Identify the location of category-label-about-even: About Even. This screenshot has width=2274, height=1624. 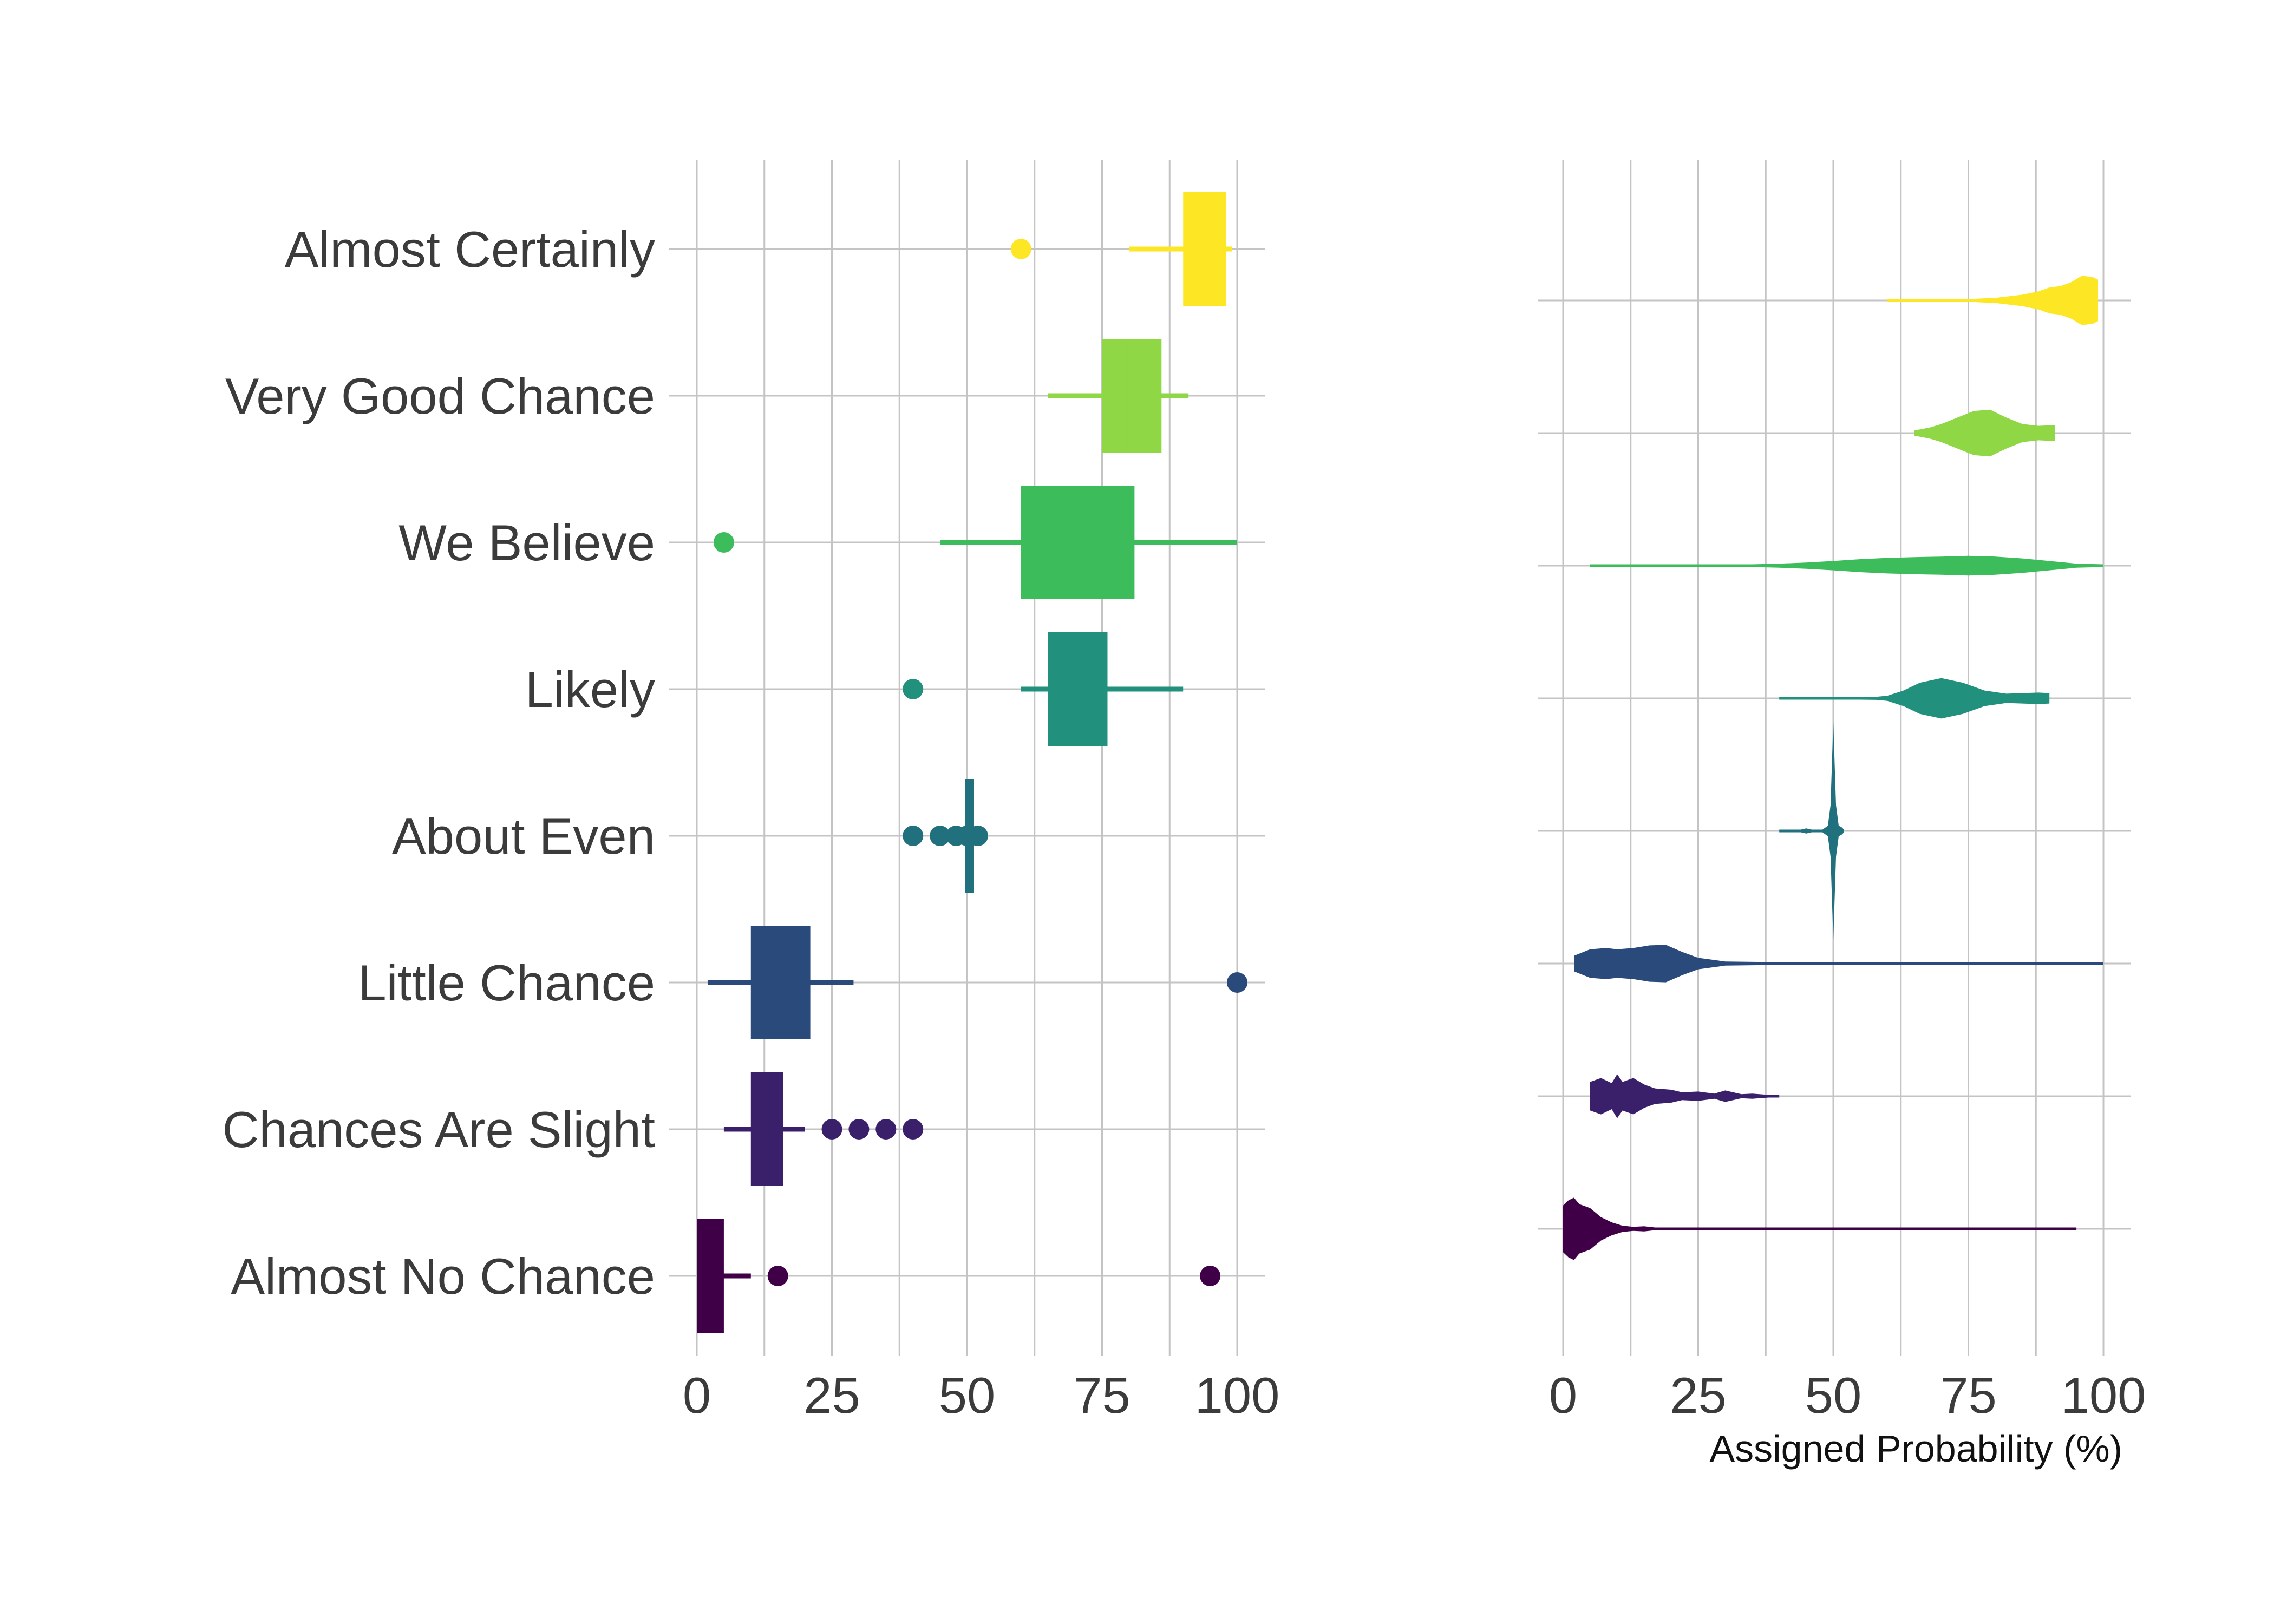
(523, 837).